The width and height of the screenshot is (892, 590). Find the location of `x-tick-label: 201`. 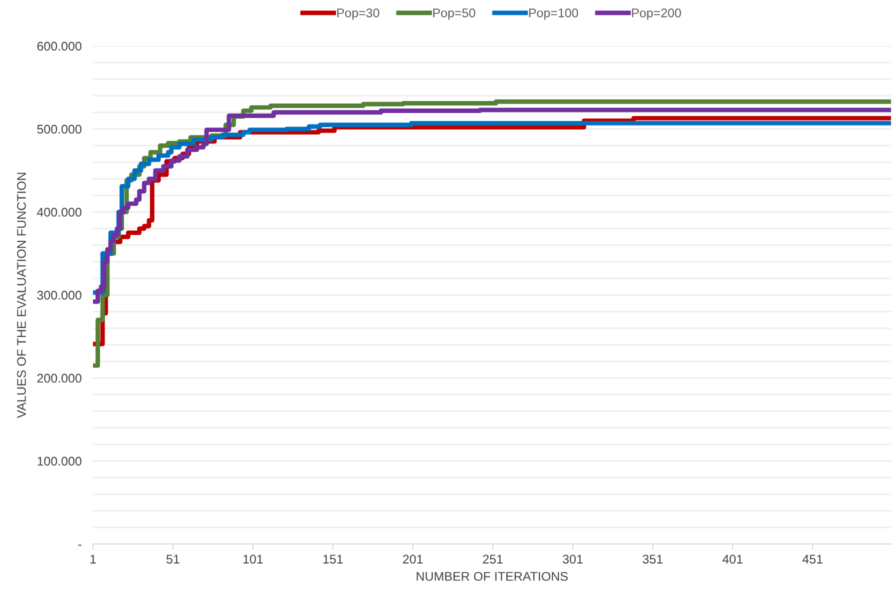

x-tick-label: 201 is located at coordinates (413, 559).